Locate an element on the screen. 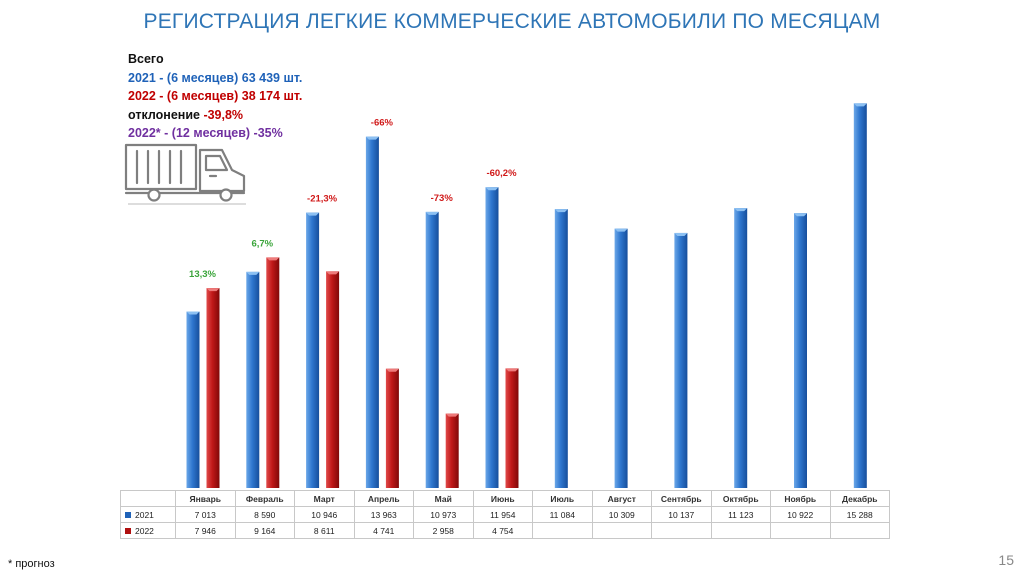 Image resolution: width=1024 pixels, height=576 pixels. footnote: * прогноз is located at coordinates (31, 564).